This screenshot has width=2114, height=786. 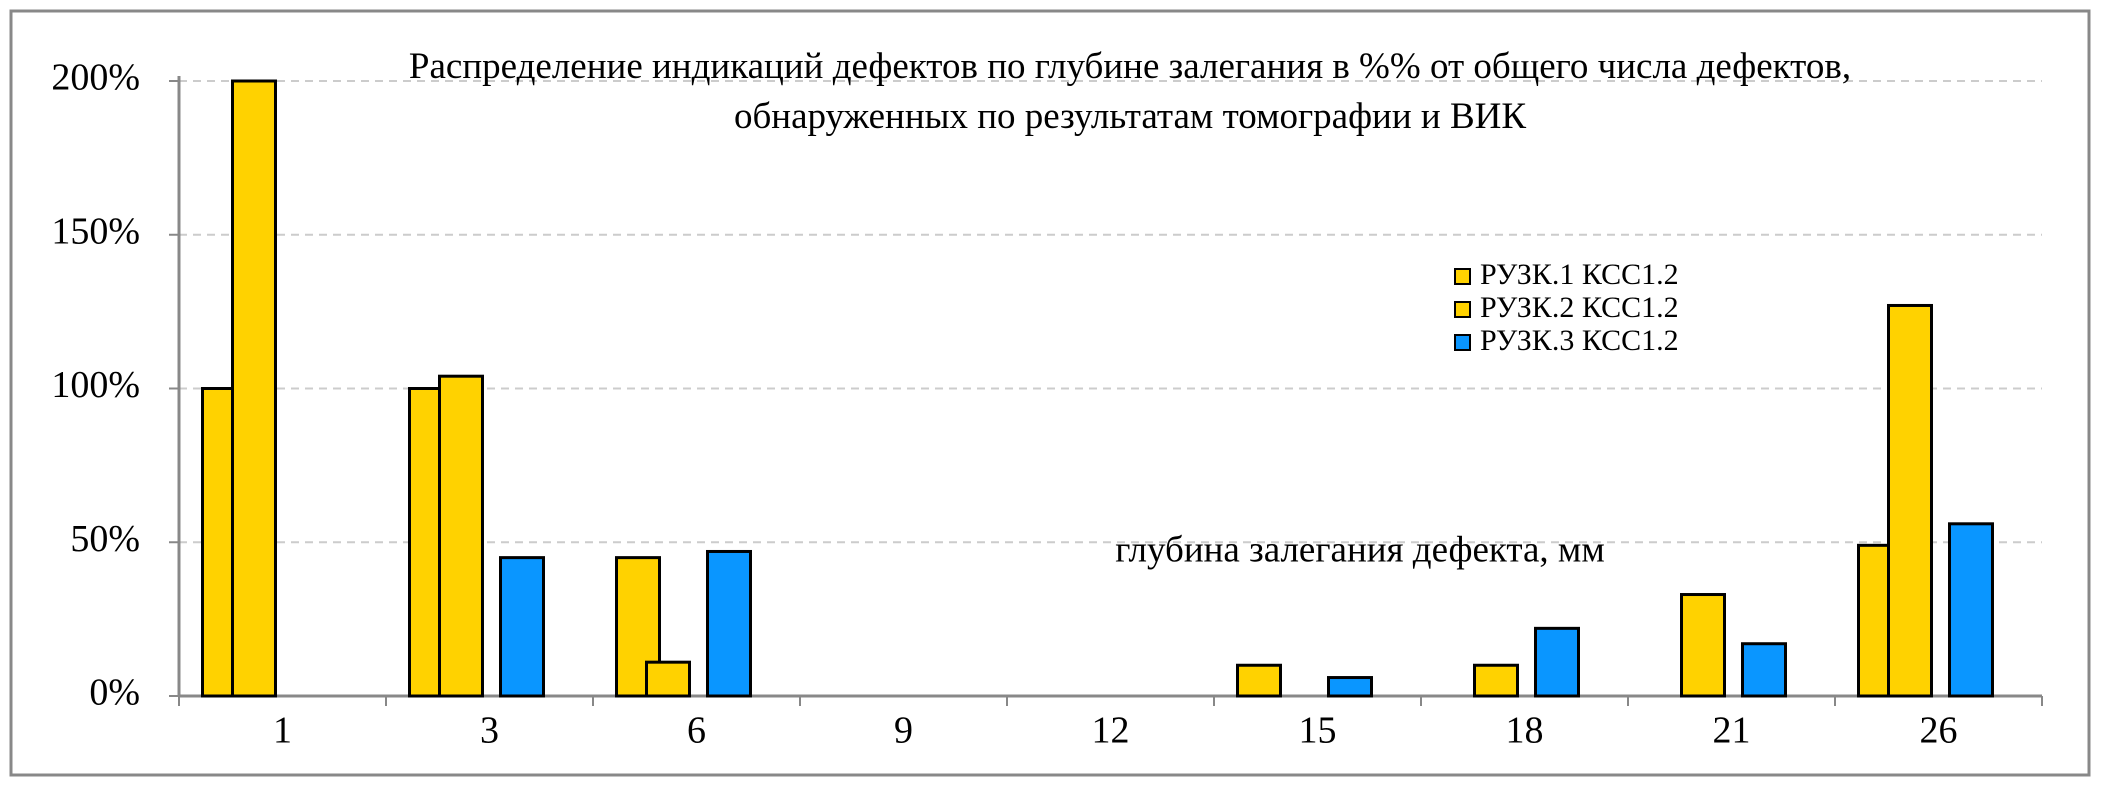 I want to click on x-tick-label: 6, so click(x=696, y=731).